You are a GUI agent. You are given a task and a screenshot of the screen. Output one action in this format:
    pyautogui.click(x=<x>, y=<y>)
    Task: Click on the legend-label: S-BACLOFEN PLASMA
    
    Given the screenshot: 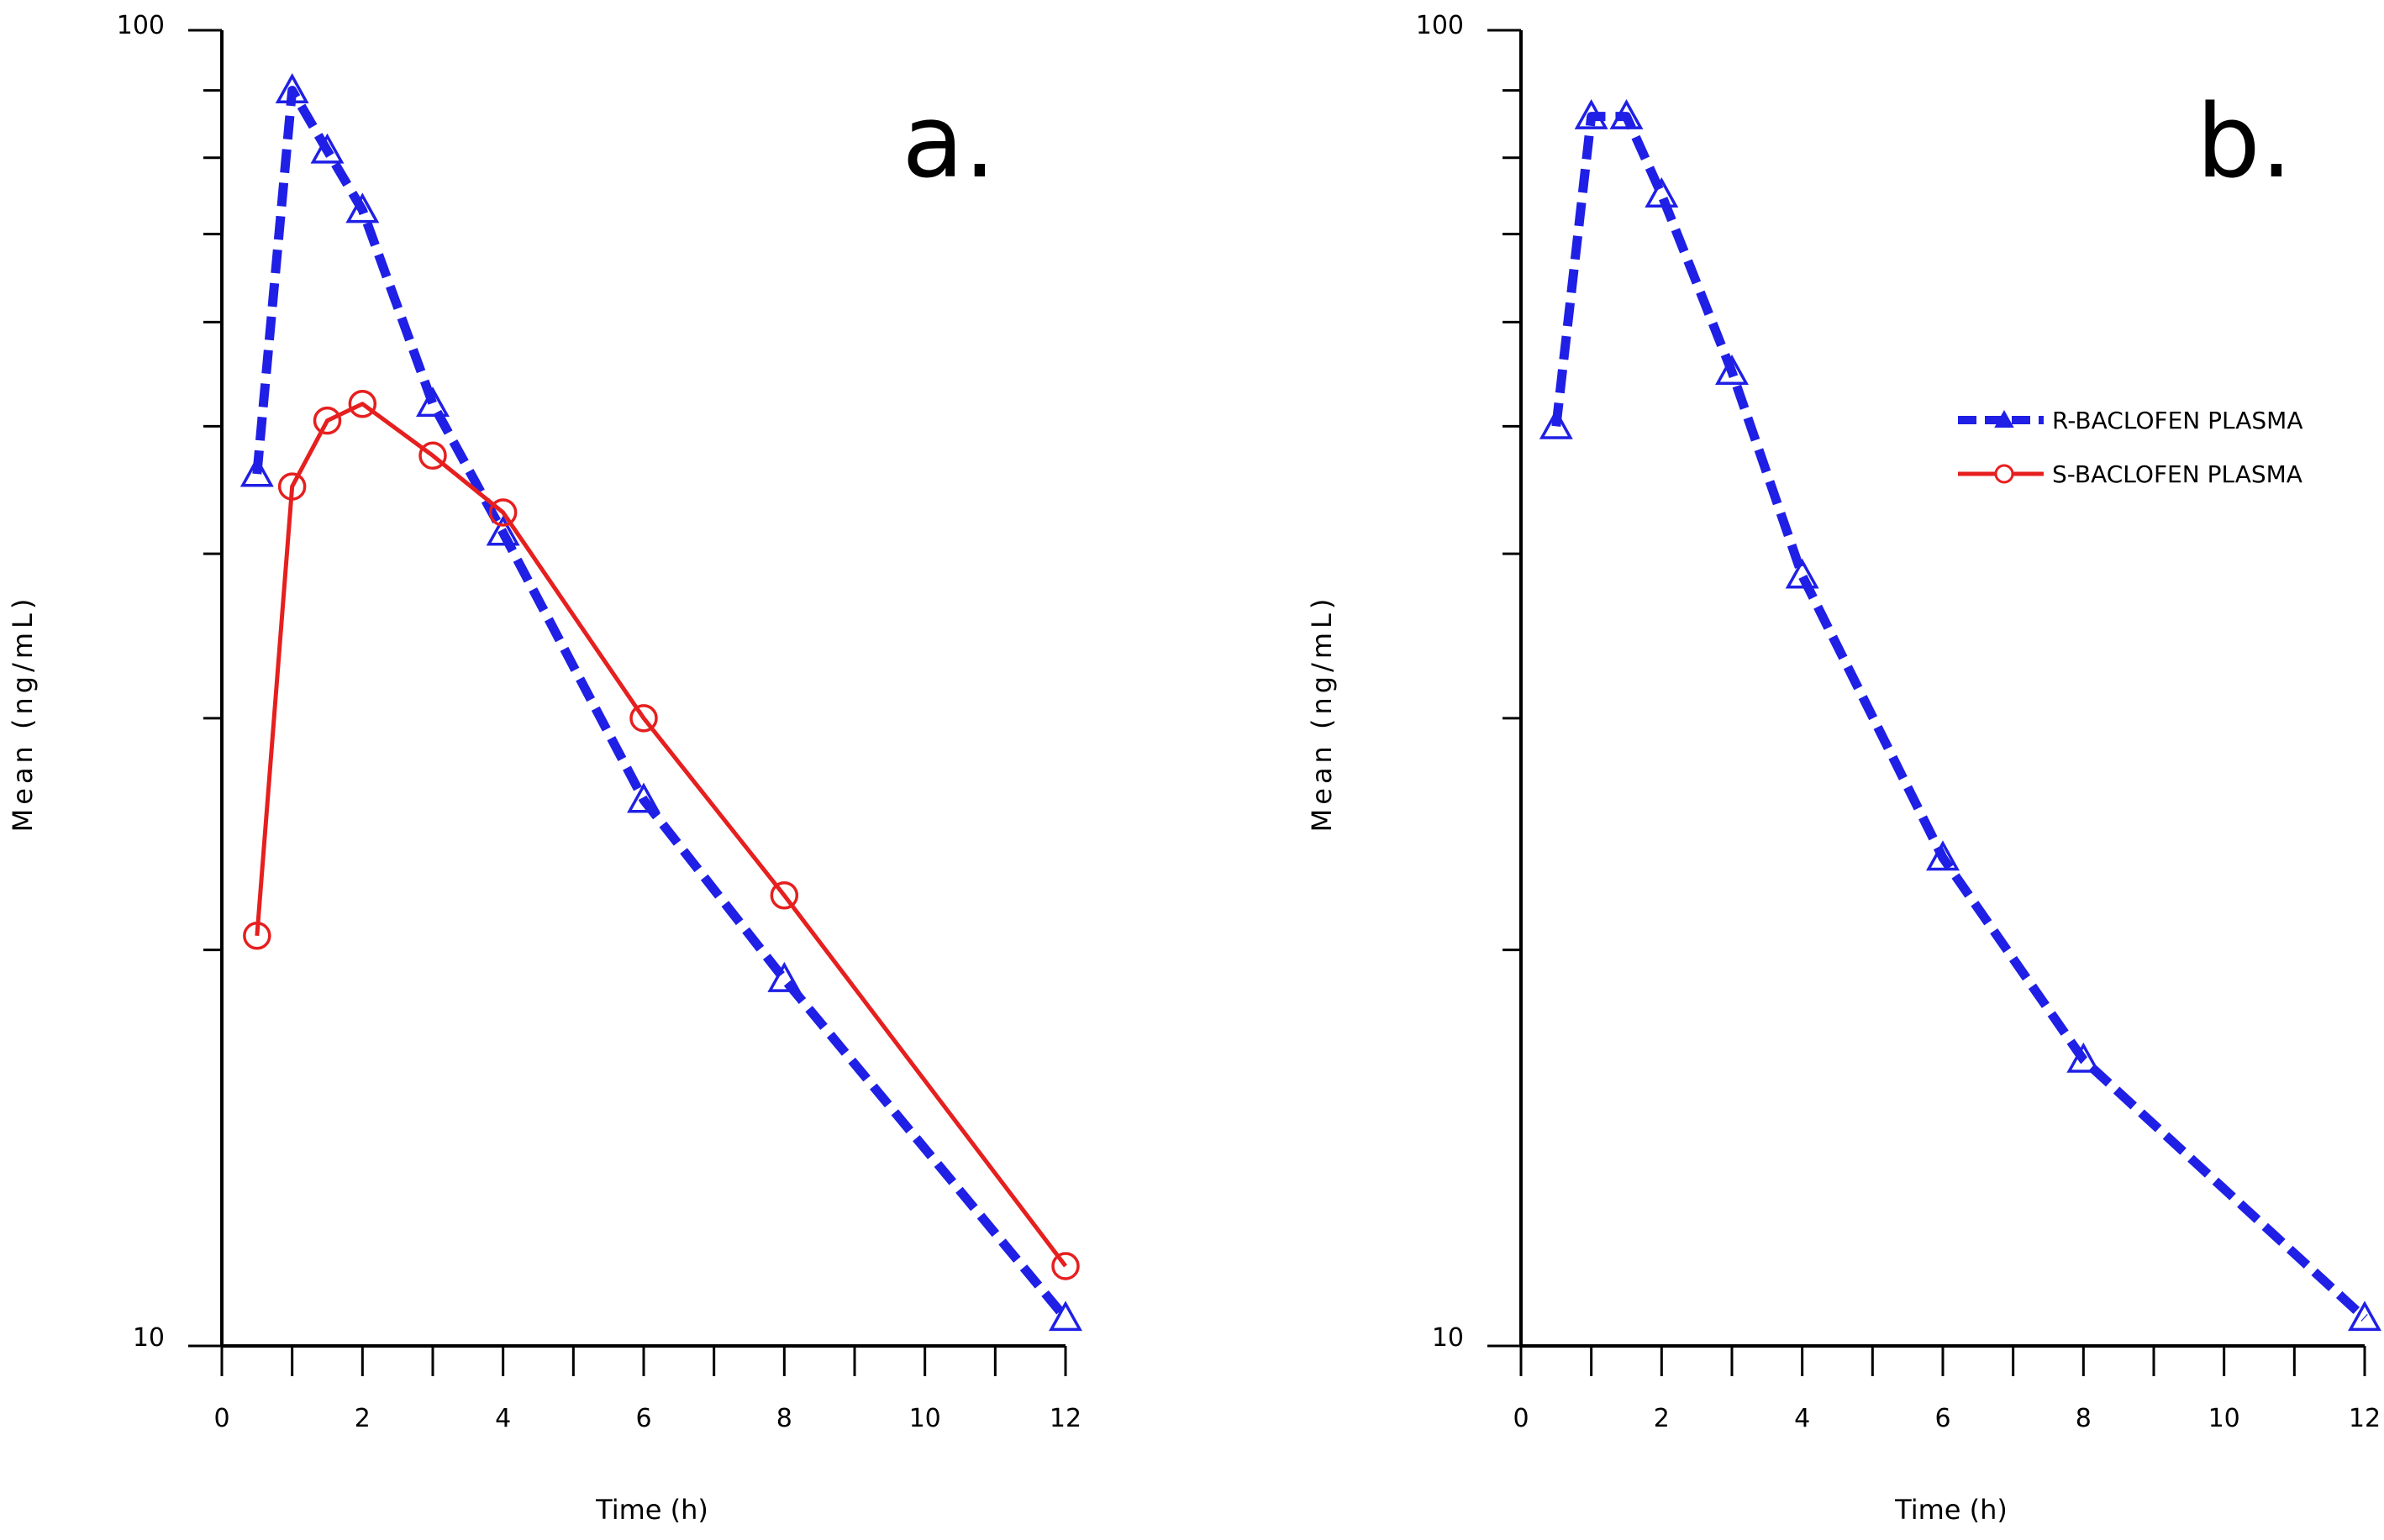 What is the action you would take?
    pyautogui.click(x=2177, y=474)
    